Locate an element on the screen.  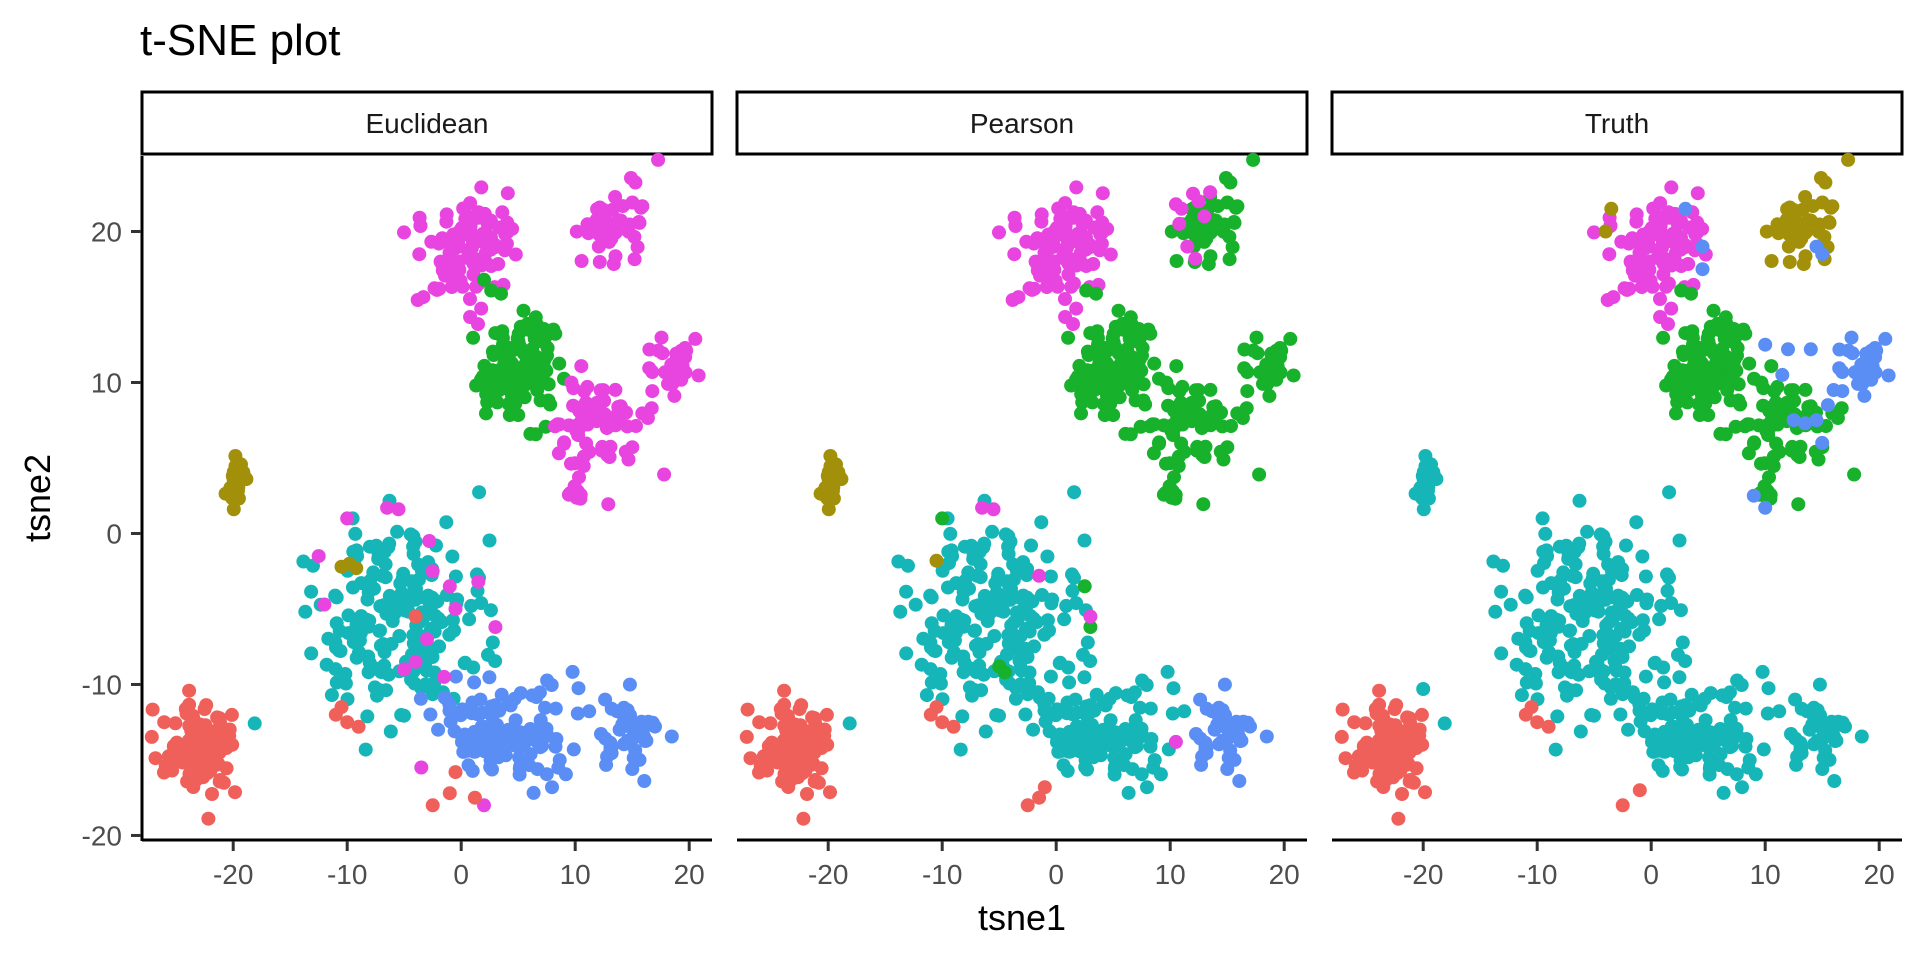
x-tick-label: 10 is located at coordinates (1170, 874).